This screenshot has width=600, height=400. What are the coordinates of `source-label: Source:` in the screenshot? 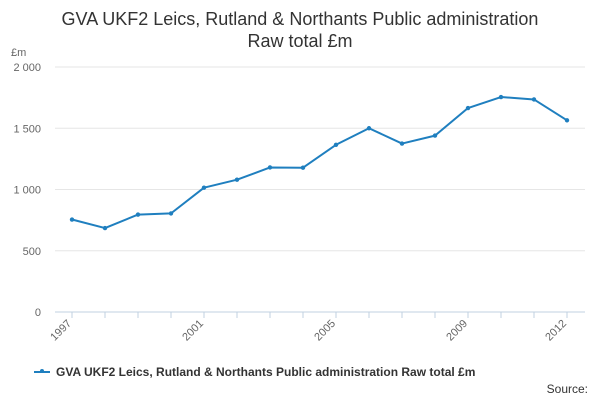 It's located at (567, 389).